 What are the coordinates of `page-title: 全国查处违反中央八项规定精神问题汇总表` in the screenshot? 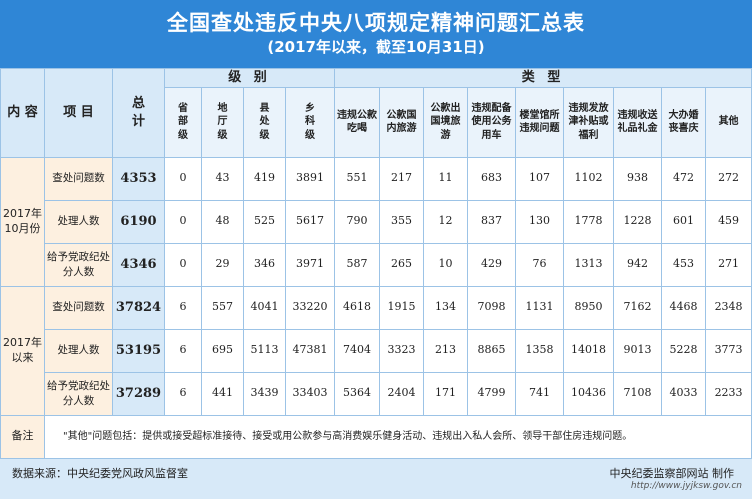 It's located at (376, 23).